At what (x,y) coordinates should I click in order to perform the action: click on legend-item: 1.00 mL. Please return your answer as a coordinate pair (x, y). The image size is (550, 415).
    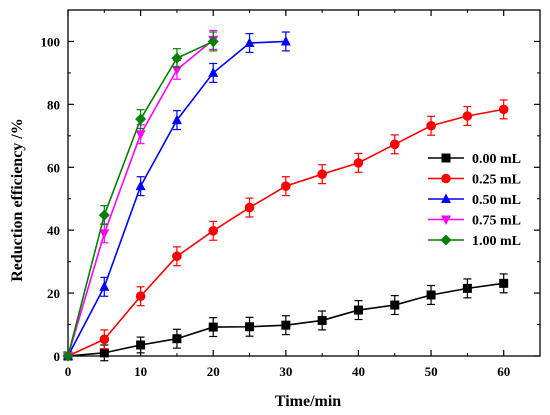
    Looking at the image, I should click on (474, 241).